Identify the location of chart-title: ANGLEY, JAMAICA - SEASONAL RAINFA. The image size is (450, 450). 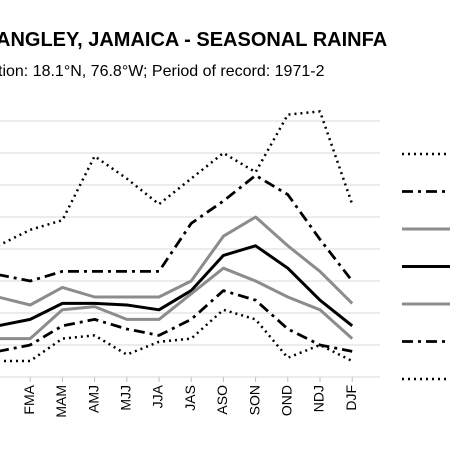
(193, 40).